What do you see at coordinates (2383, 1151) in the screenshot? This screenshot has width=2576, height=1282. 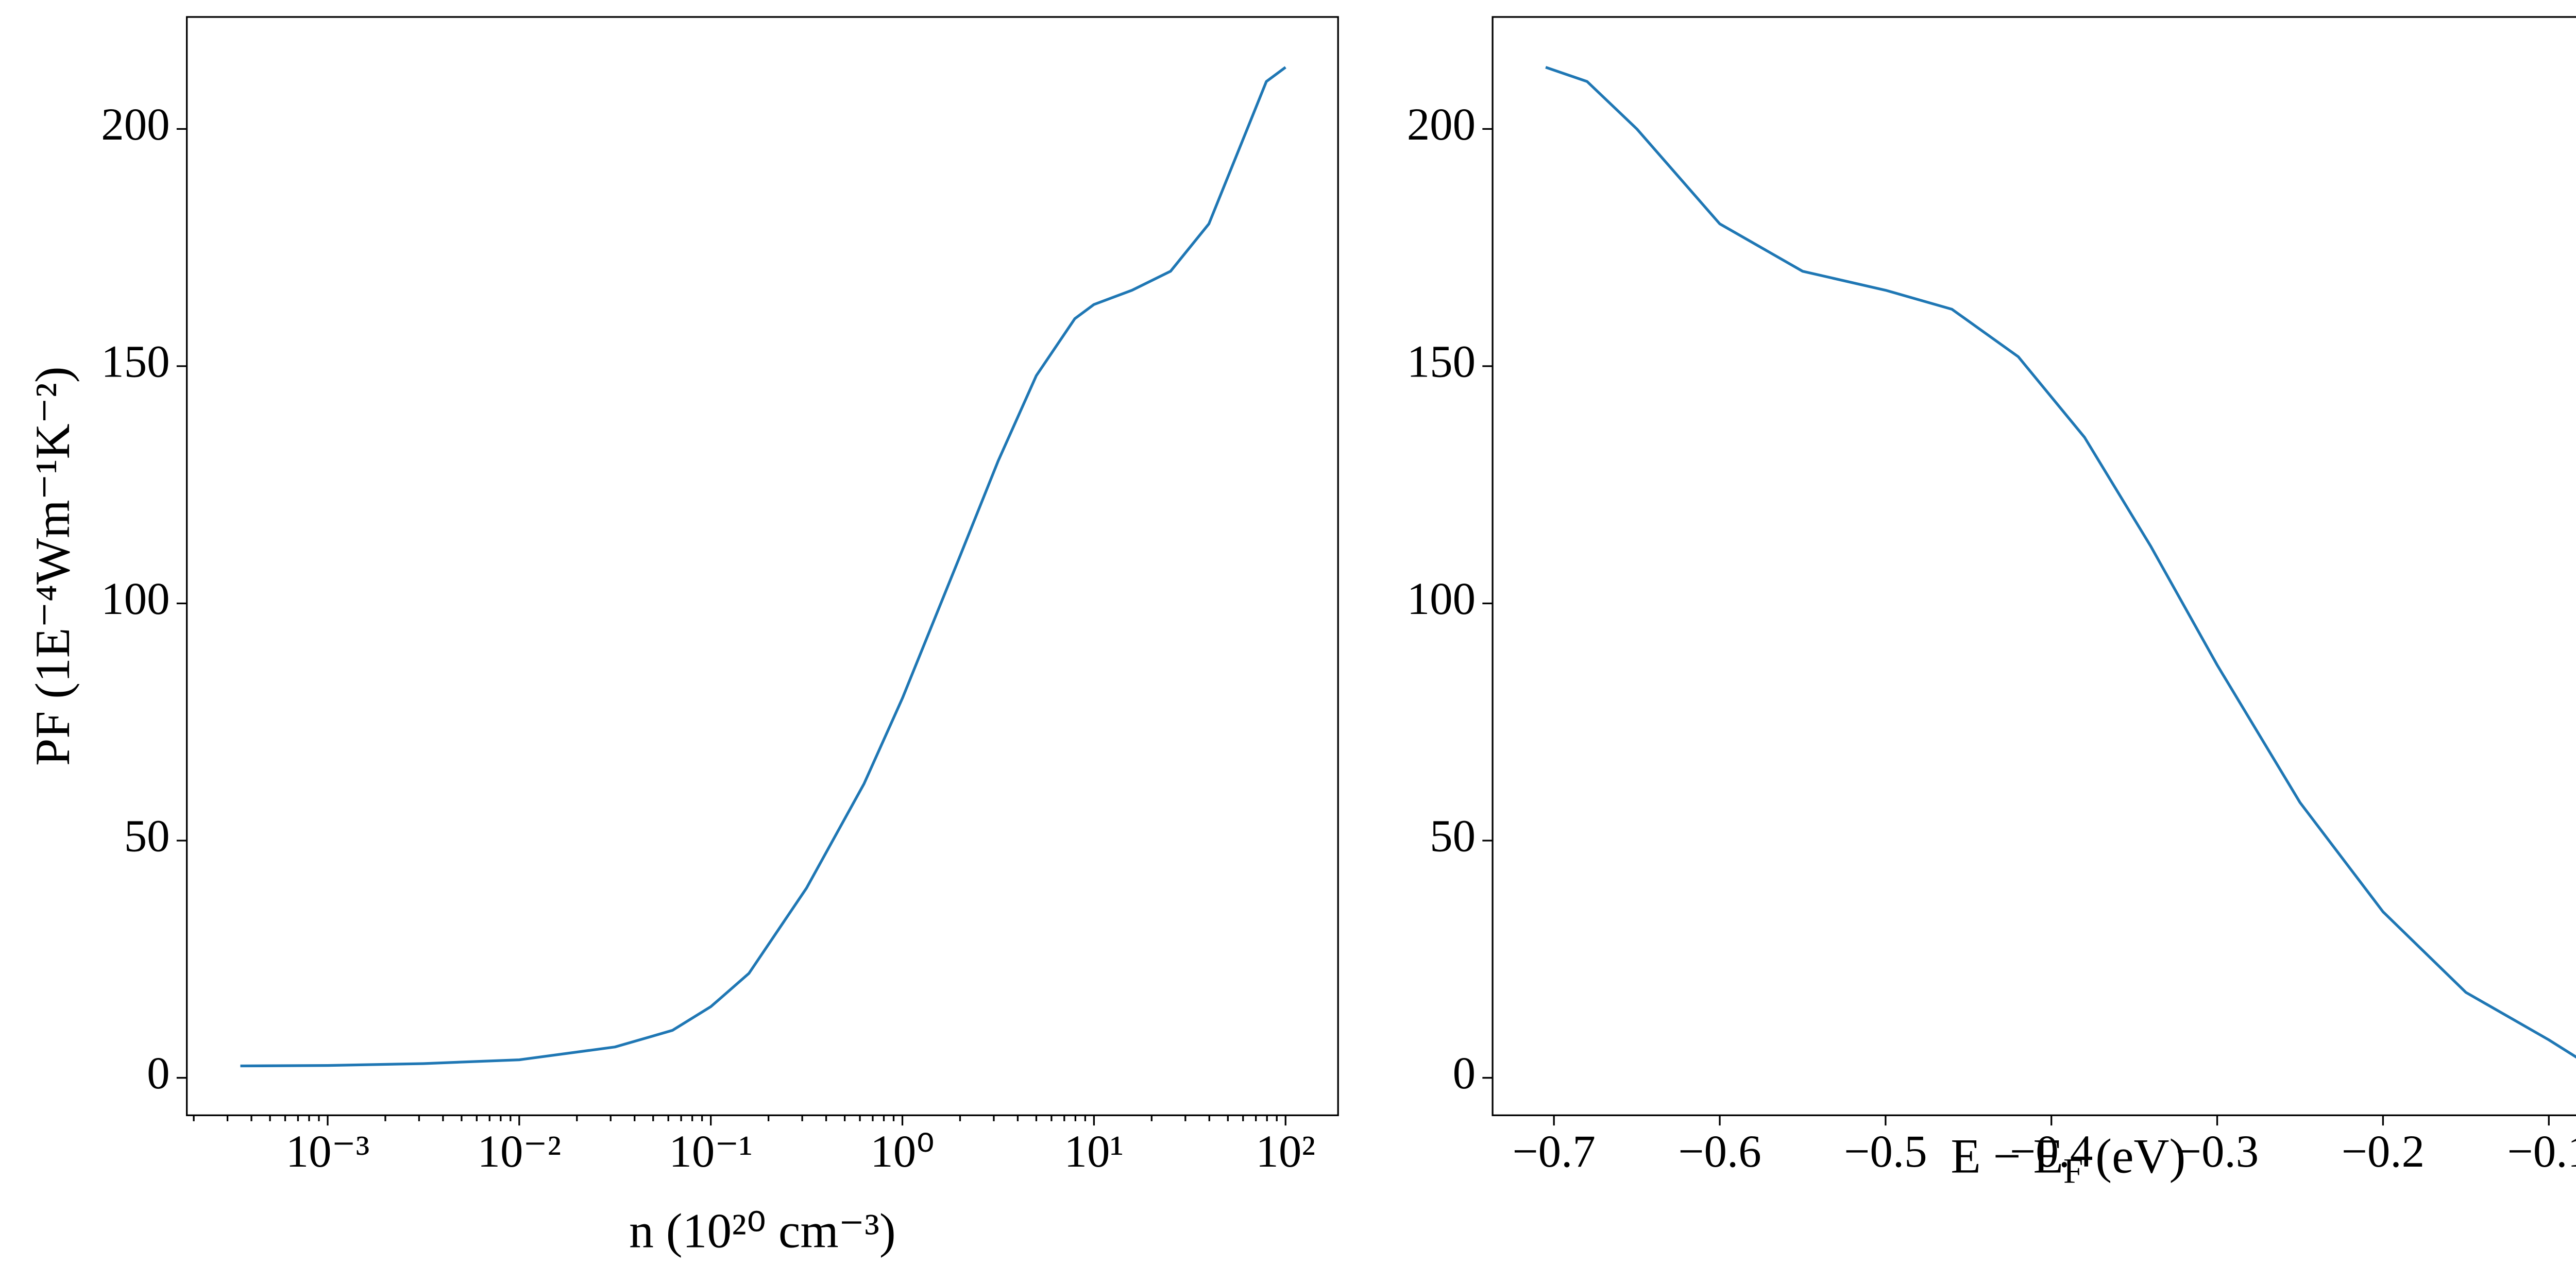 I see `x-tick-label: −0.2` at bounding box center [2383, 1151].